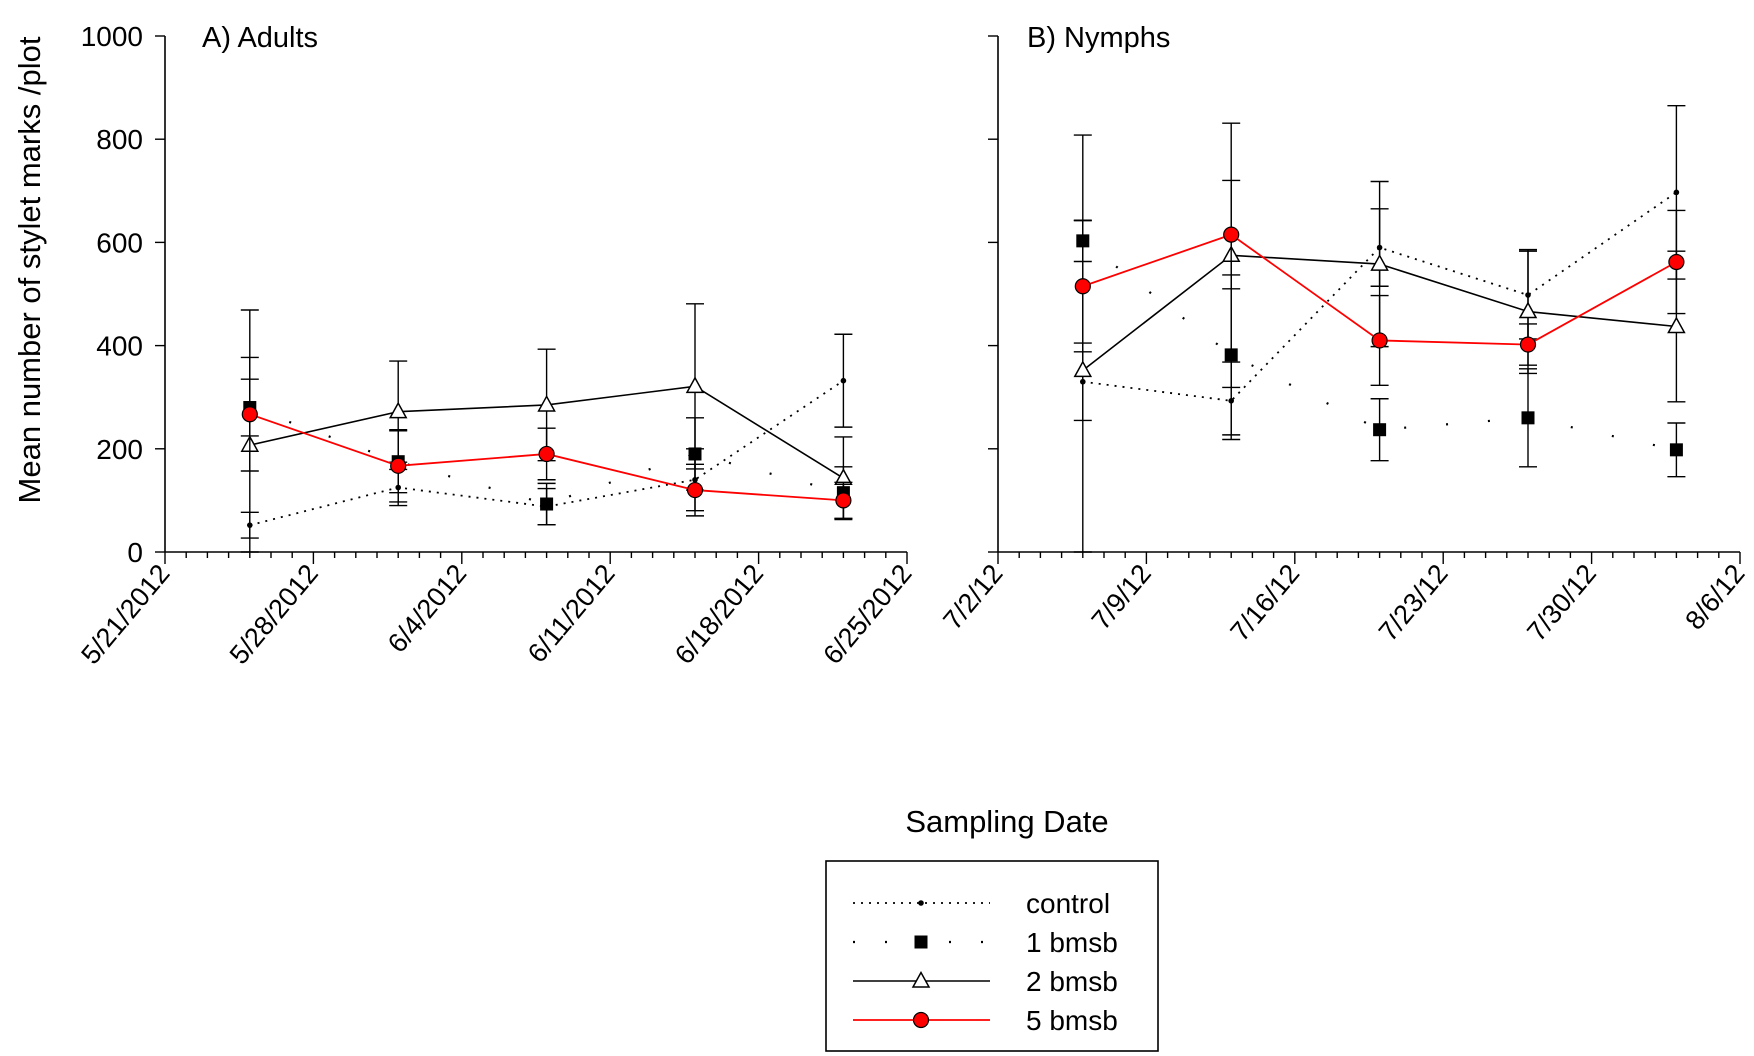 This screenshot has height=1056, width=1754. What do you see at coordinates (1561, 603) in the screenshot?
I see `x-tick-label: 7/30/12` at bounding box center [1561, 603].